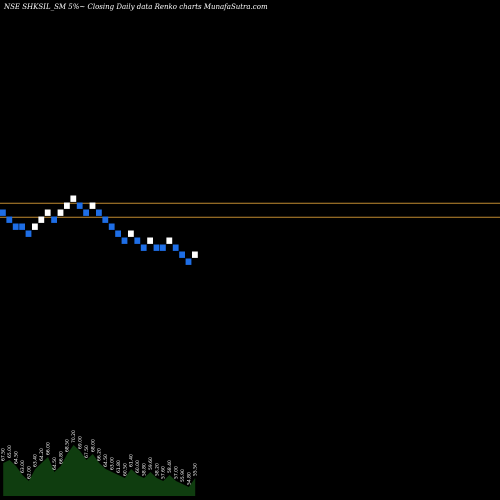 This screenshot has height=500, width=500. I want to click on volume-label: 69.00, so click(81, 442).